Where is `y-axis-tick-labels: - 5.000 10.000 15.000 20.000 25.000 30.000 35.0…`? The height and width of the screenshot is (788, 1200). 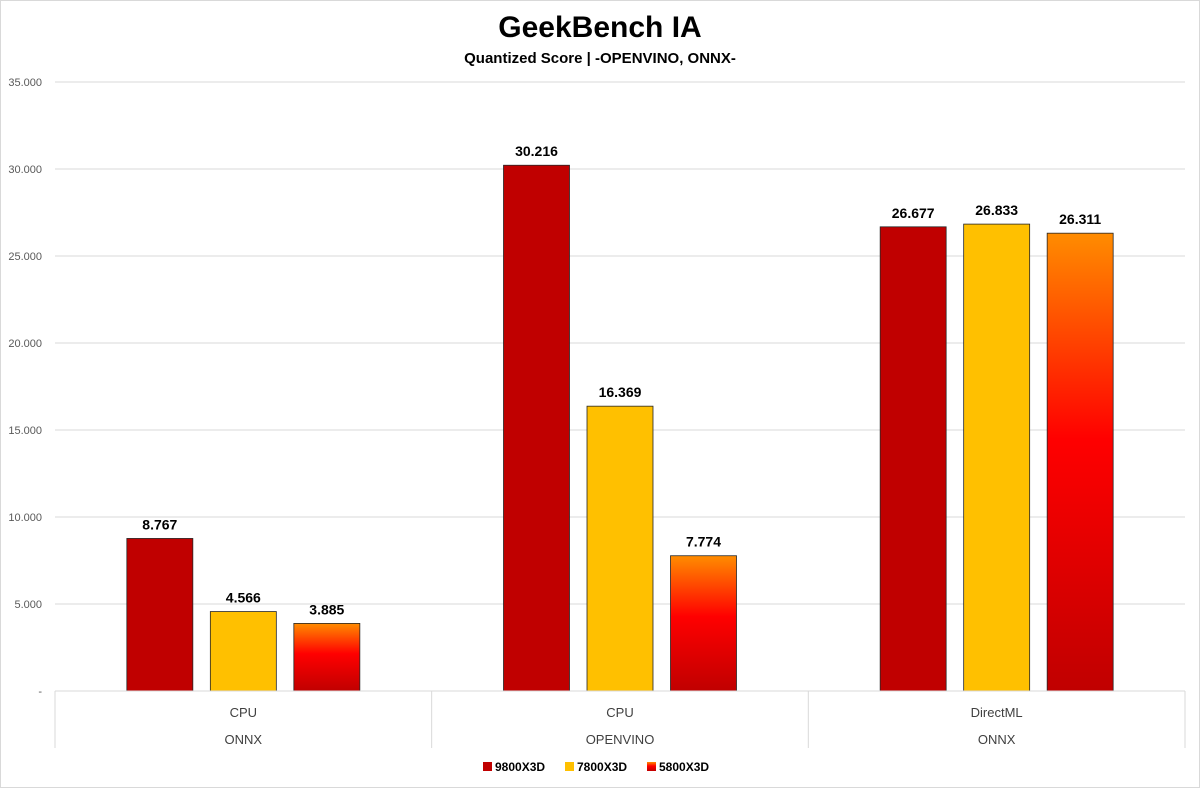
y-axis-tick-labels: - 5.000 10.000 15.000 20.000 25.000 30.000 35.0… is located at coordinates (25, 387).